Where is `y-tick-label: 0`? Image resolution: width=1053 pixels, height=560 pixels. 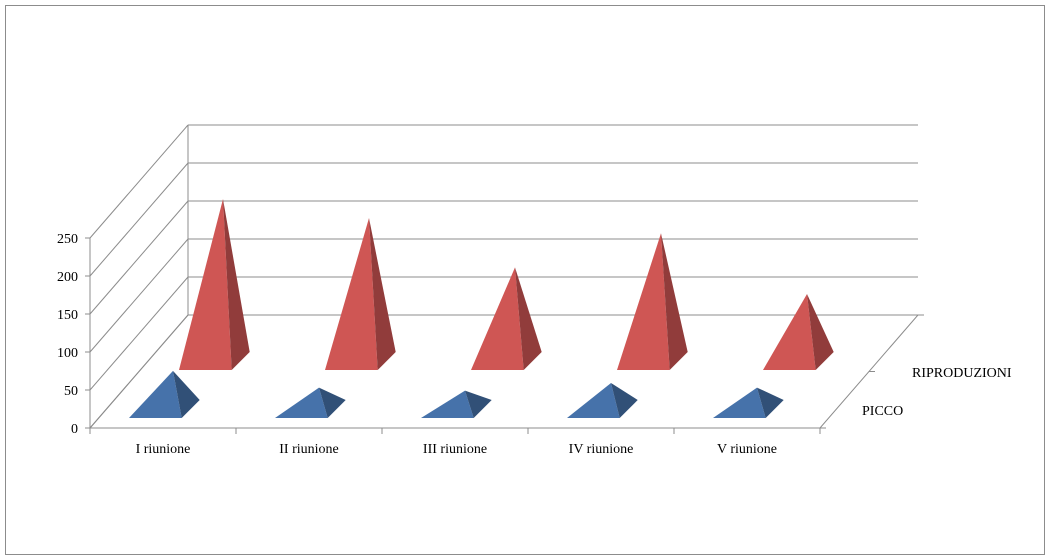
y-tick-label: 0 is located at coordinates (74, 429).